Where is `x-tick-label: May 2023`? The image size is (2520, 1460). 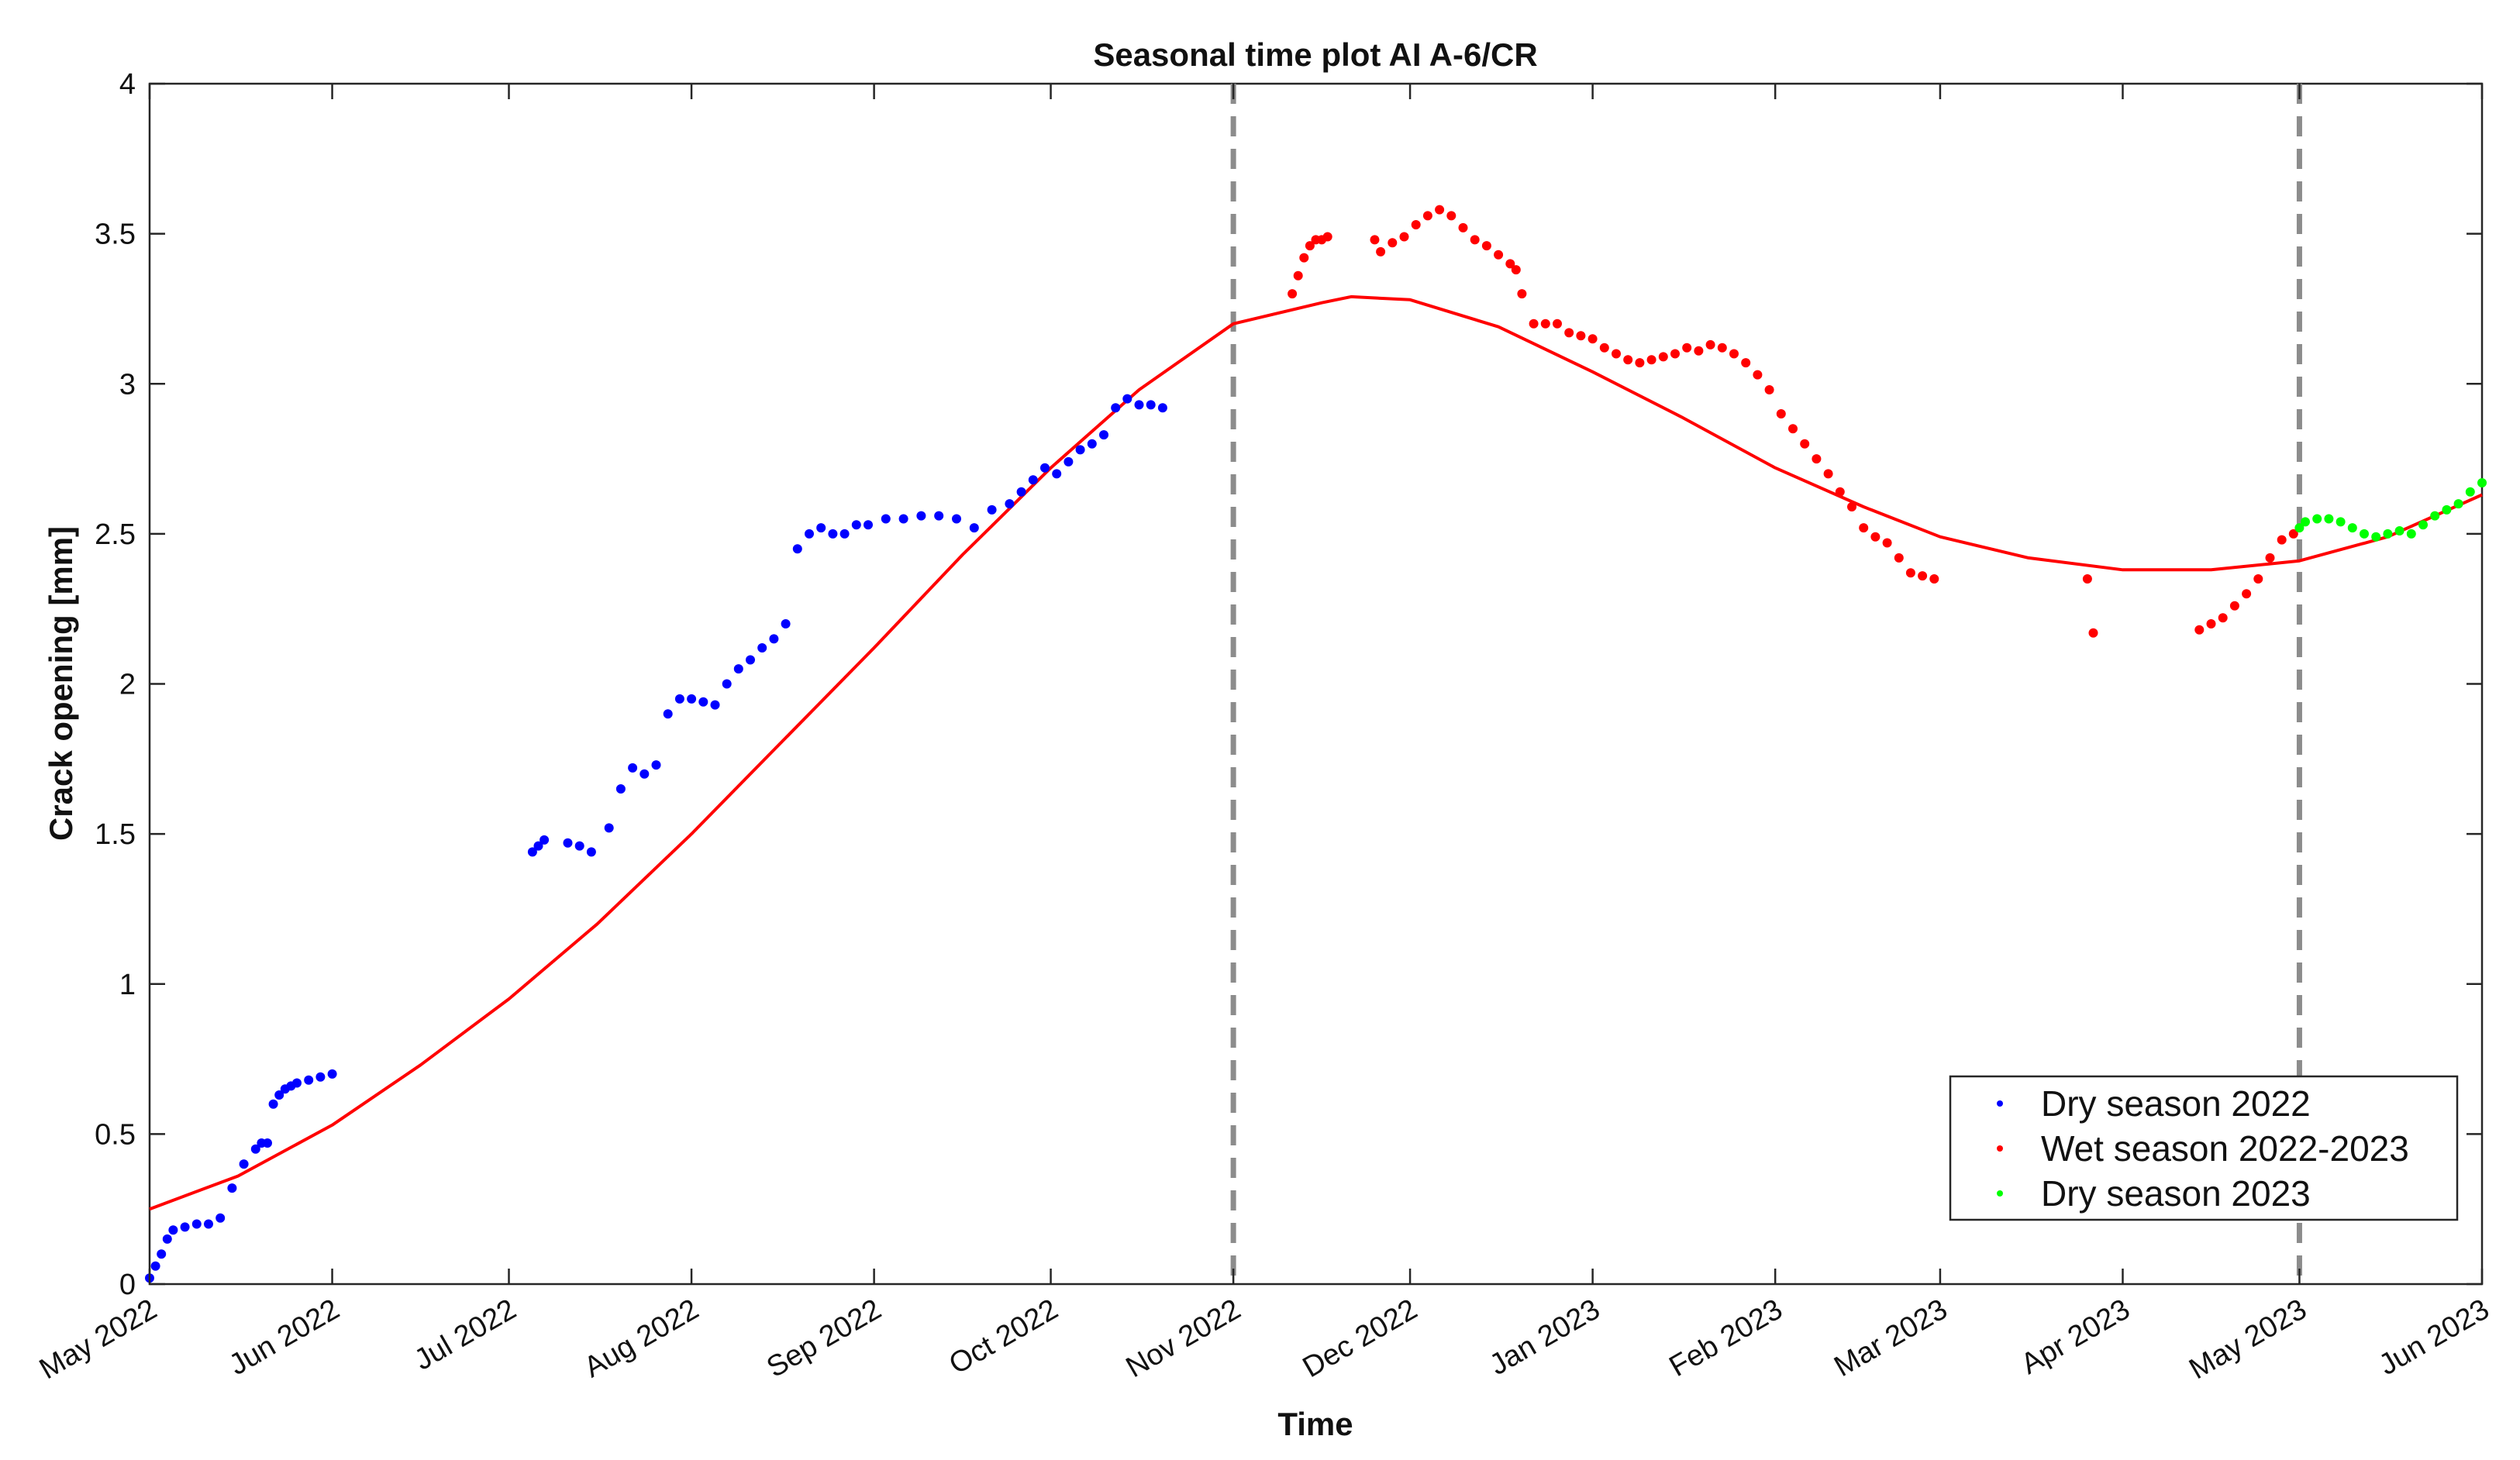
x-tick-label: May 2023 is located at coordinates (2248, 1339).